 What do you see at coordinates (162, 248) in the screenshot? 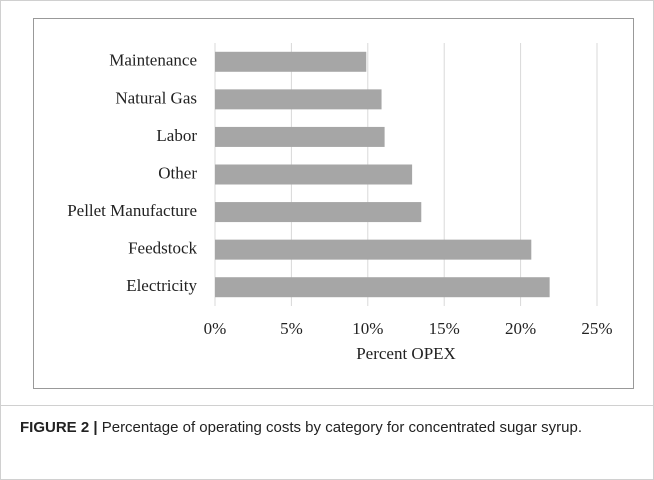
I see `y-tick-label: Feedstock` at bounding box center [162, 248].